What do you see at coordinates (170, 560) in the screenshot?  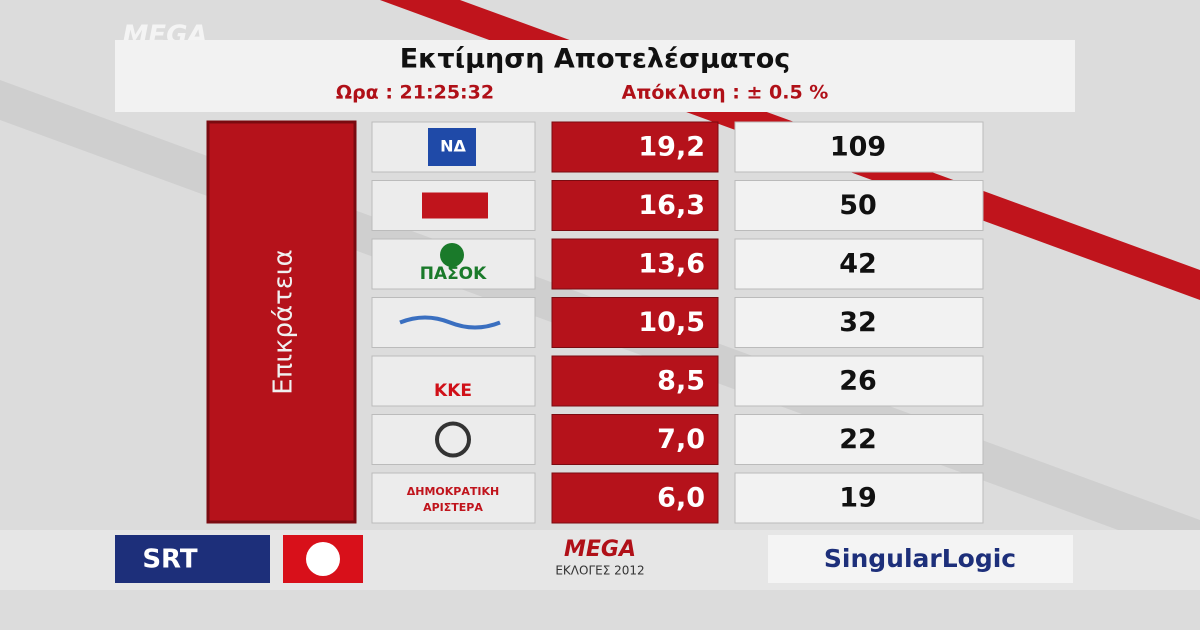 I see `srt-text: SRT` at bounding box center [170, 560].